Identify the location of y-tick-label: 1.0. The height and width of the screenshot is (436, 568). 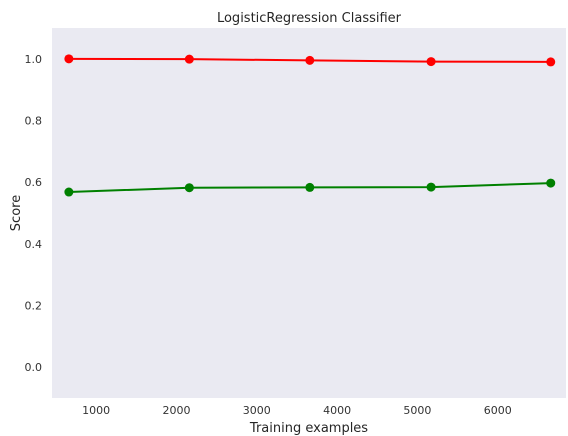
(34, 59).